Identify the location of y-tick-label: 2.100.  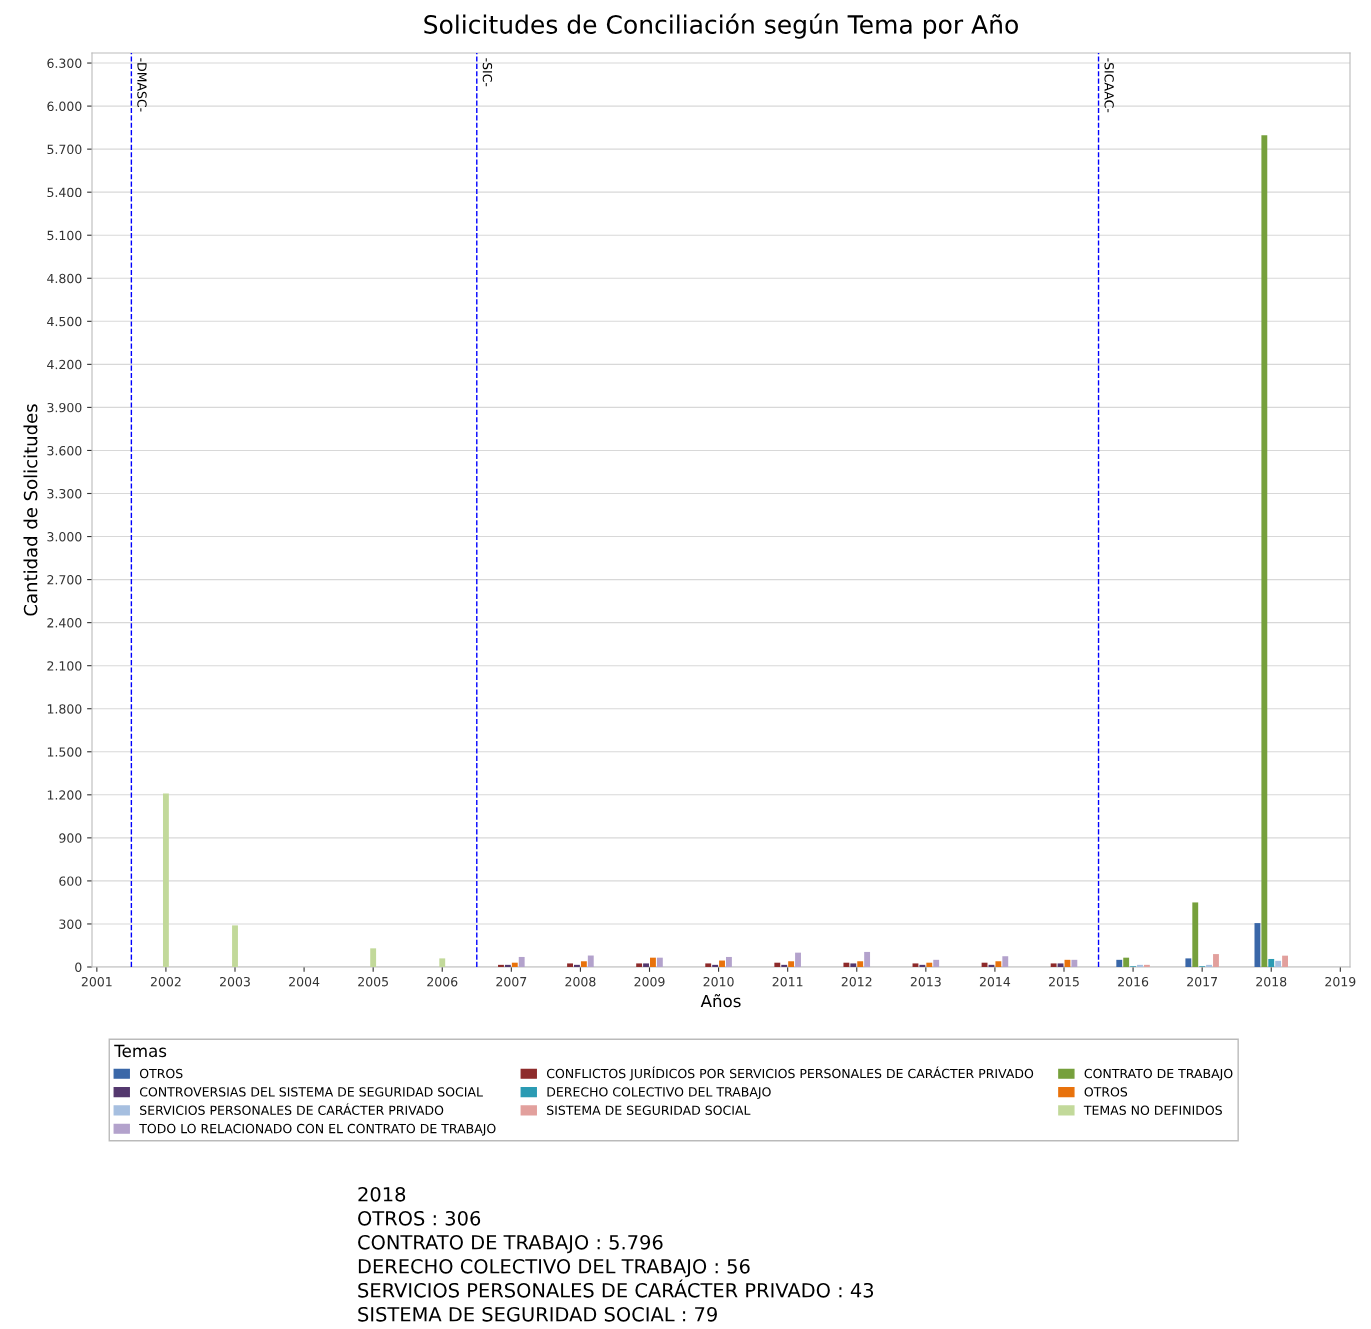
(64, 666).